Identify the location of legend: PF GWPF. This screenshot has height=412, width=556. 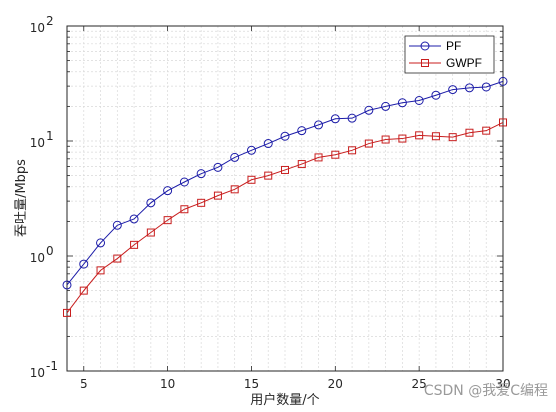
(449, 54).